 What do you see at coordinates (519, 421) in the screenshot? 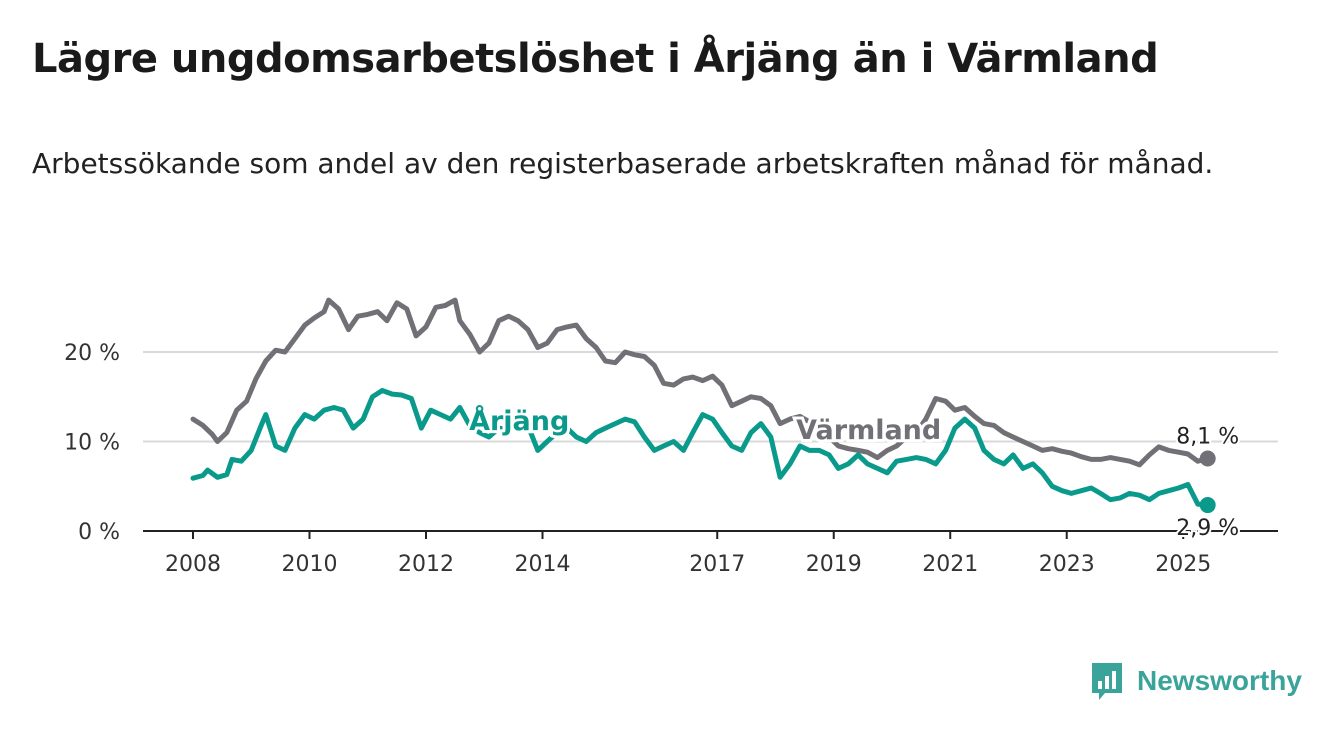
I see `series-name-label: Årjäng` at bounding box center [519, 421].